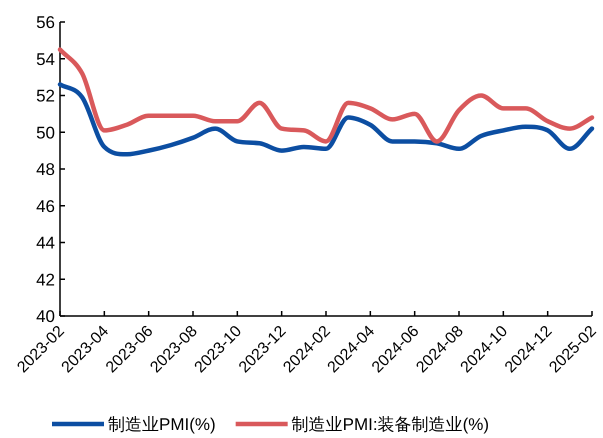  What do you see at coordinates (45, 22) in the screenshot?
I see `y-tick-label: 56` at bounding box center [45, 22].